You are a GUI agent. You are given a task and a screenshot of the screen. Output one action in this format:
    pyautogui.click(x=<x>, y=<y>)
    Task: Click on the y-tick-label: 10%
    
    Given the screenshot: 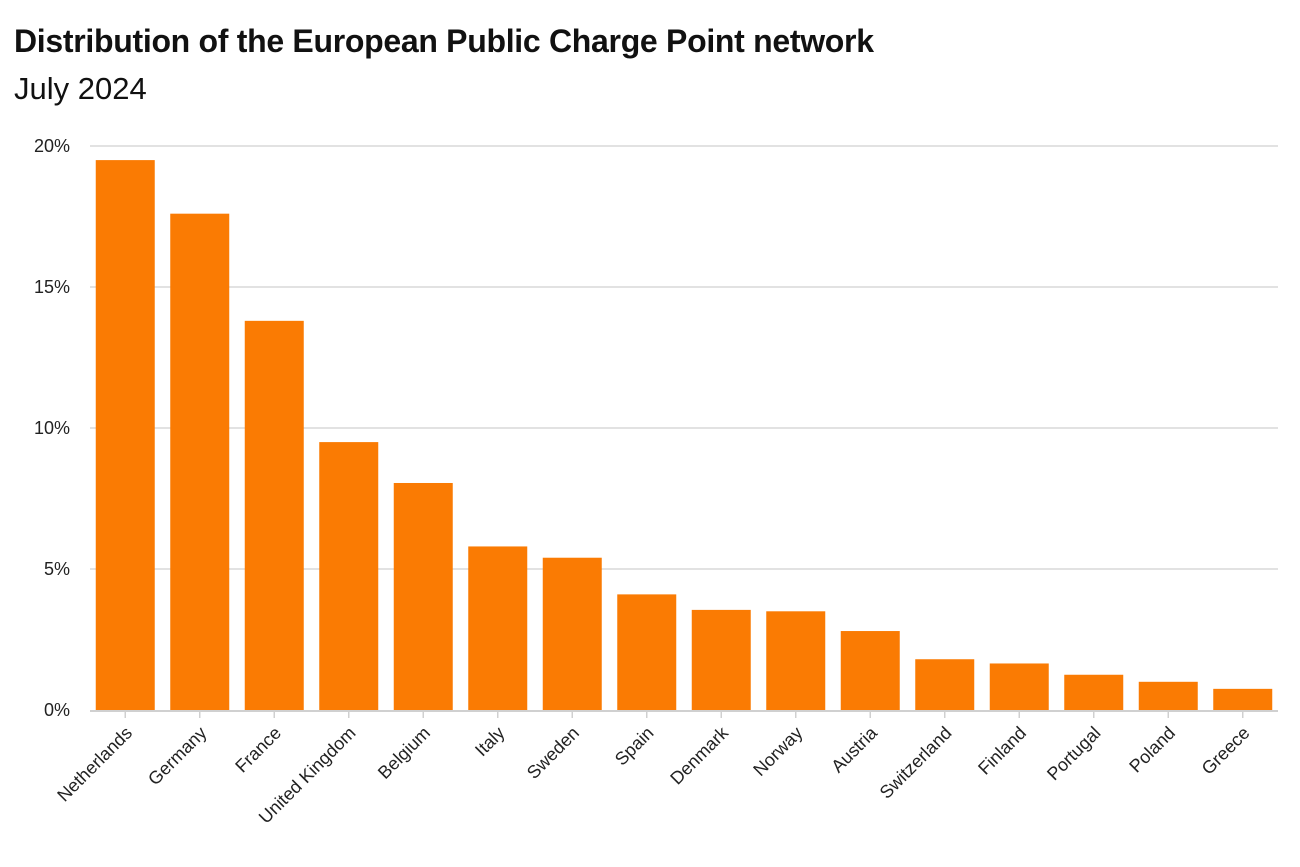 What is the action you would take?
    pyautogui.click(x=52, y=428)
    